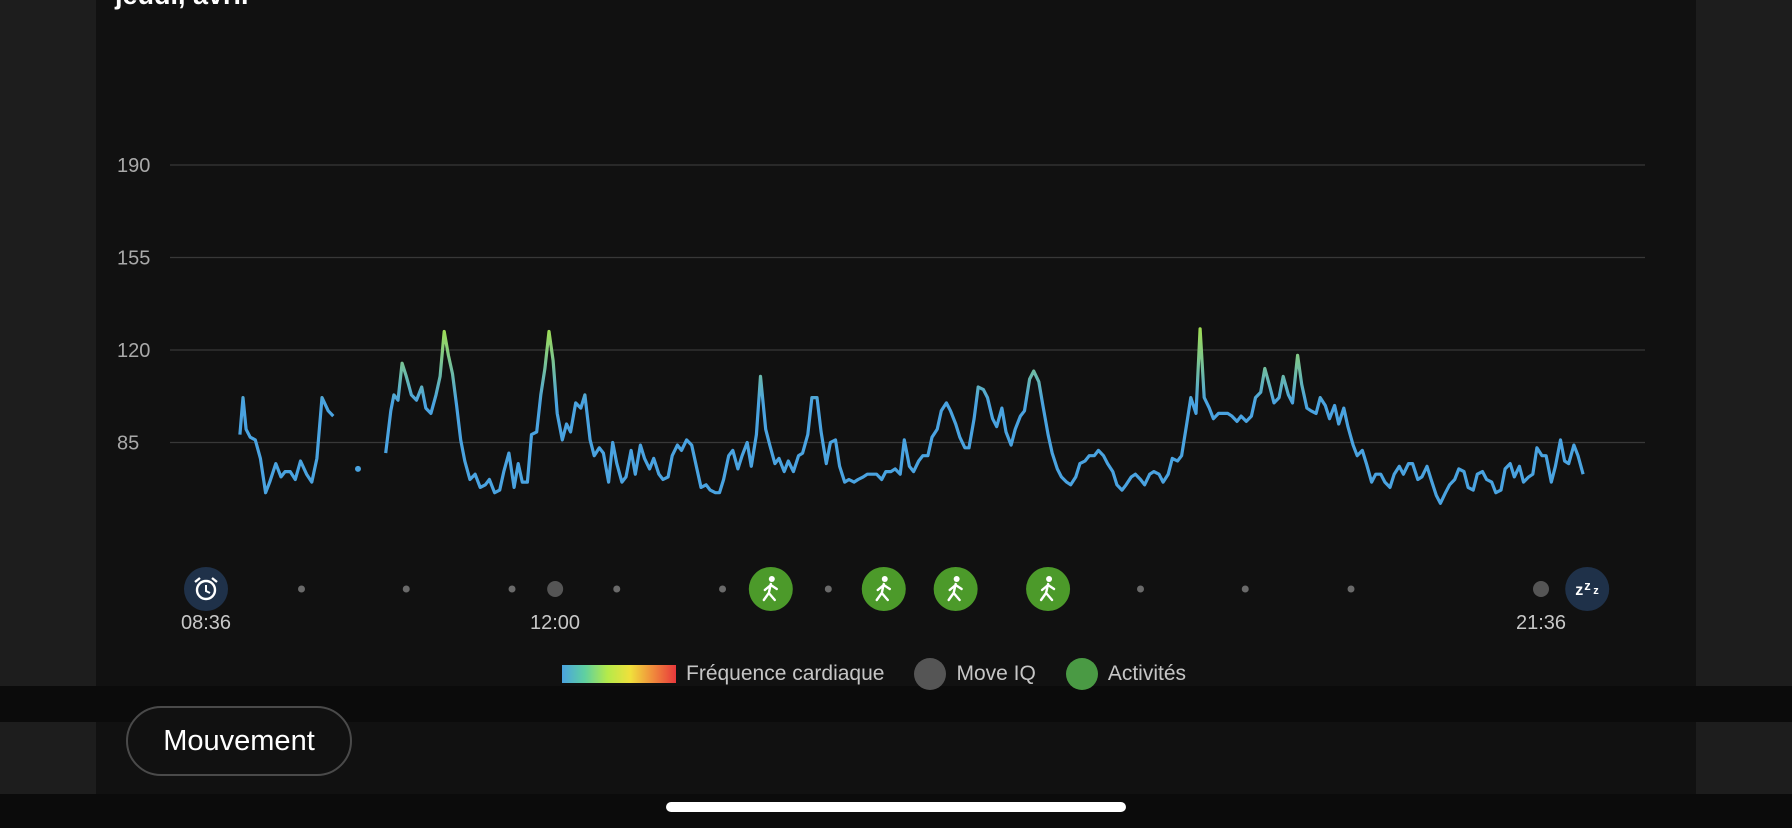 This screenshot has height=828, width=1792. I want to click on sleep-zzz-icon-2: z, so click(1587, 585).